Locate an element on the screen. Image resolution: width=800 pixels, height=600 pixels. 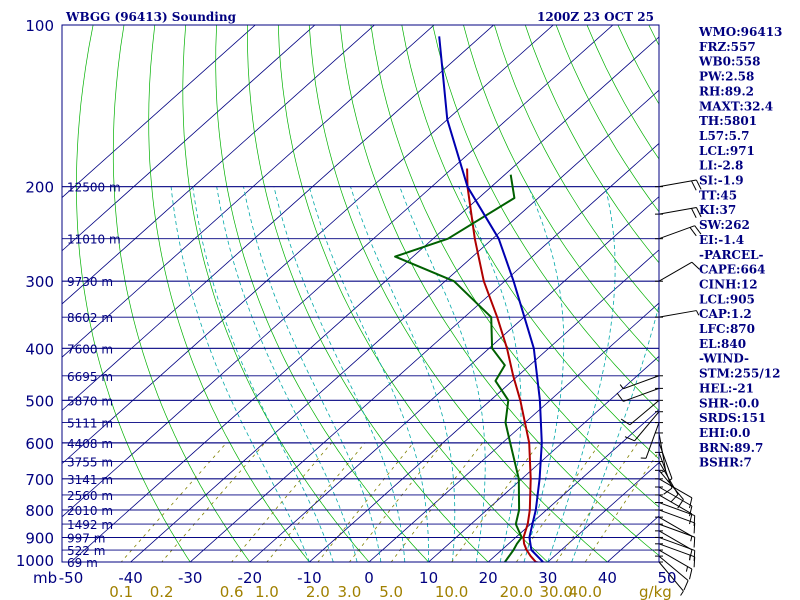
height-label: 3141 m is located at coordinates (90, 480).